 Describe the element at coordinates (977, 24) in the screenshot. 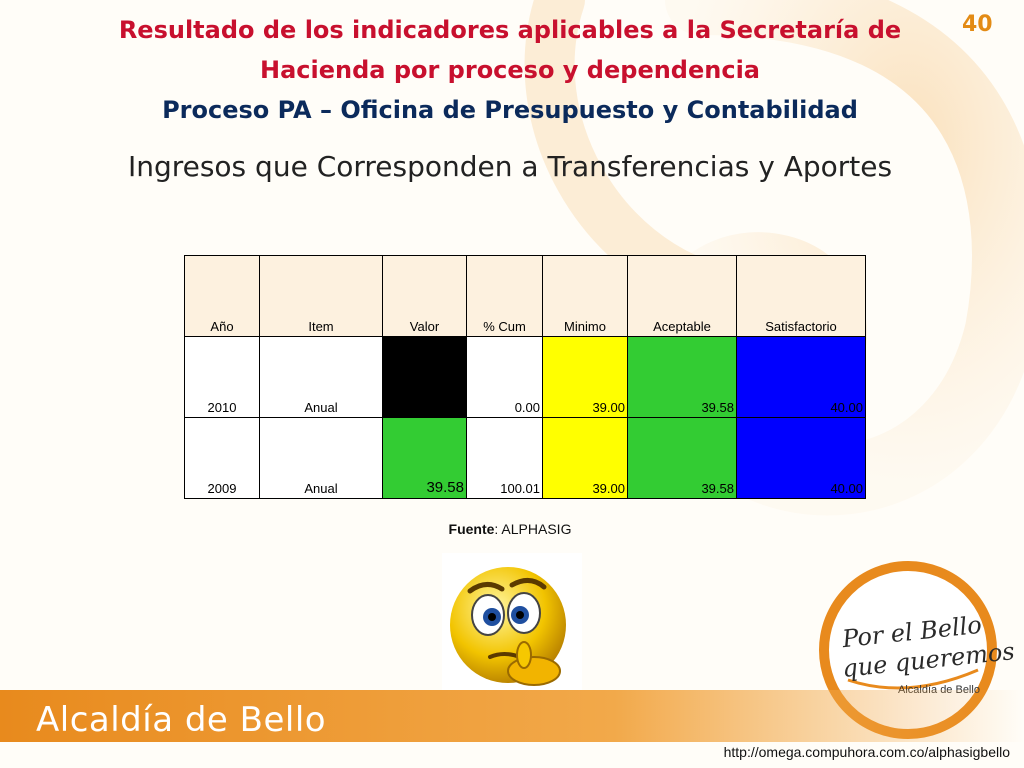

I see `page-number: 40` at that location.